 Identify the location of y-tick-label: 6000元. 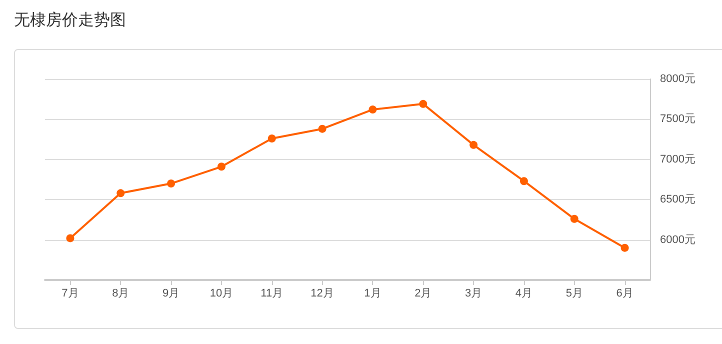
(678, 240).